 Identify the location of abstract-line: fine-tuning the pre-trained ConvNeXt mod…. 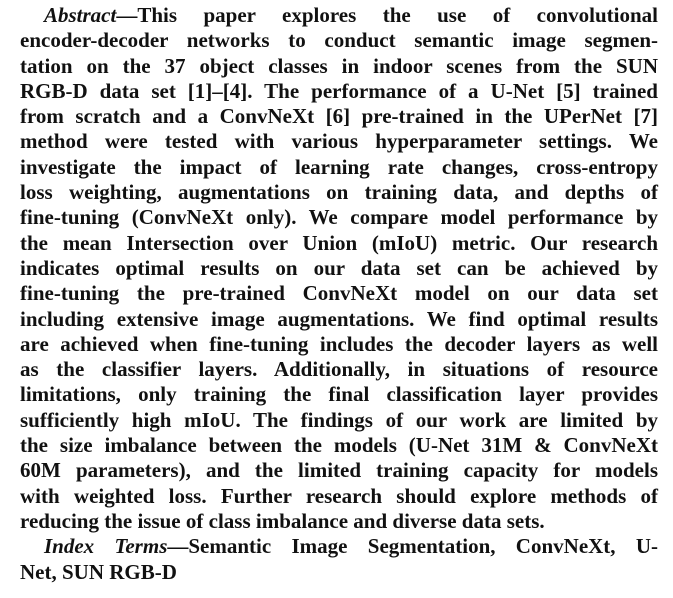
(339, 293).